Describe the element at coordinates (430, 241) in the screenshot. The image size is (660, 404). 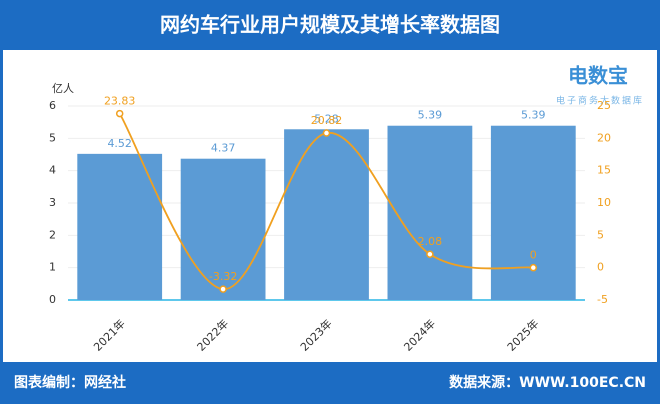
I see `line-value-label: 2.08` at that location.